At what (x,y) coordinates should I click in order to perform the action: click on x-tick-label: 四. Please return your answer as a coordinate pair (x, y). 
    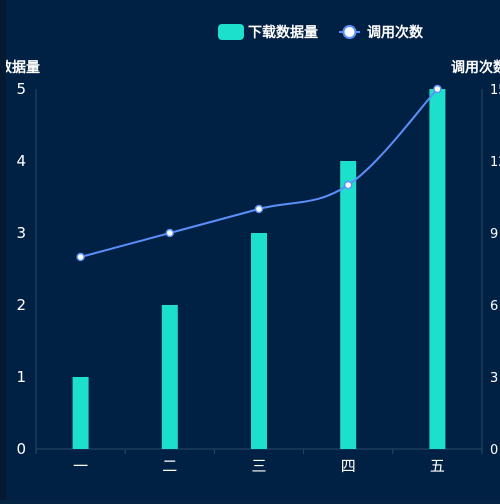
    Looking at the image, I should click on (348, 466).